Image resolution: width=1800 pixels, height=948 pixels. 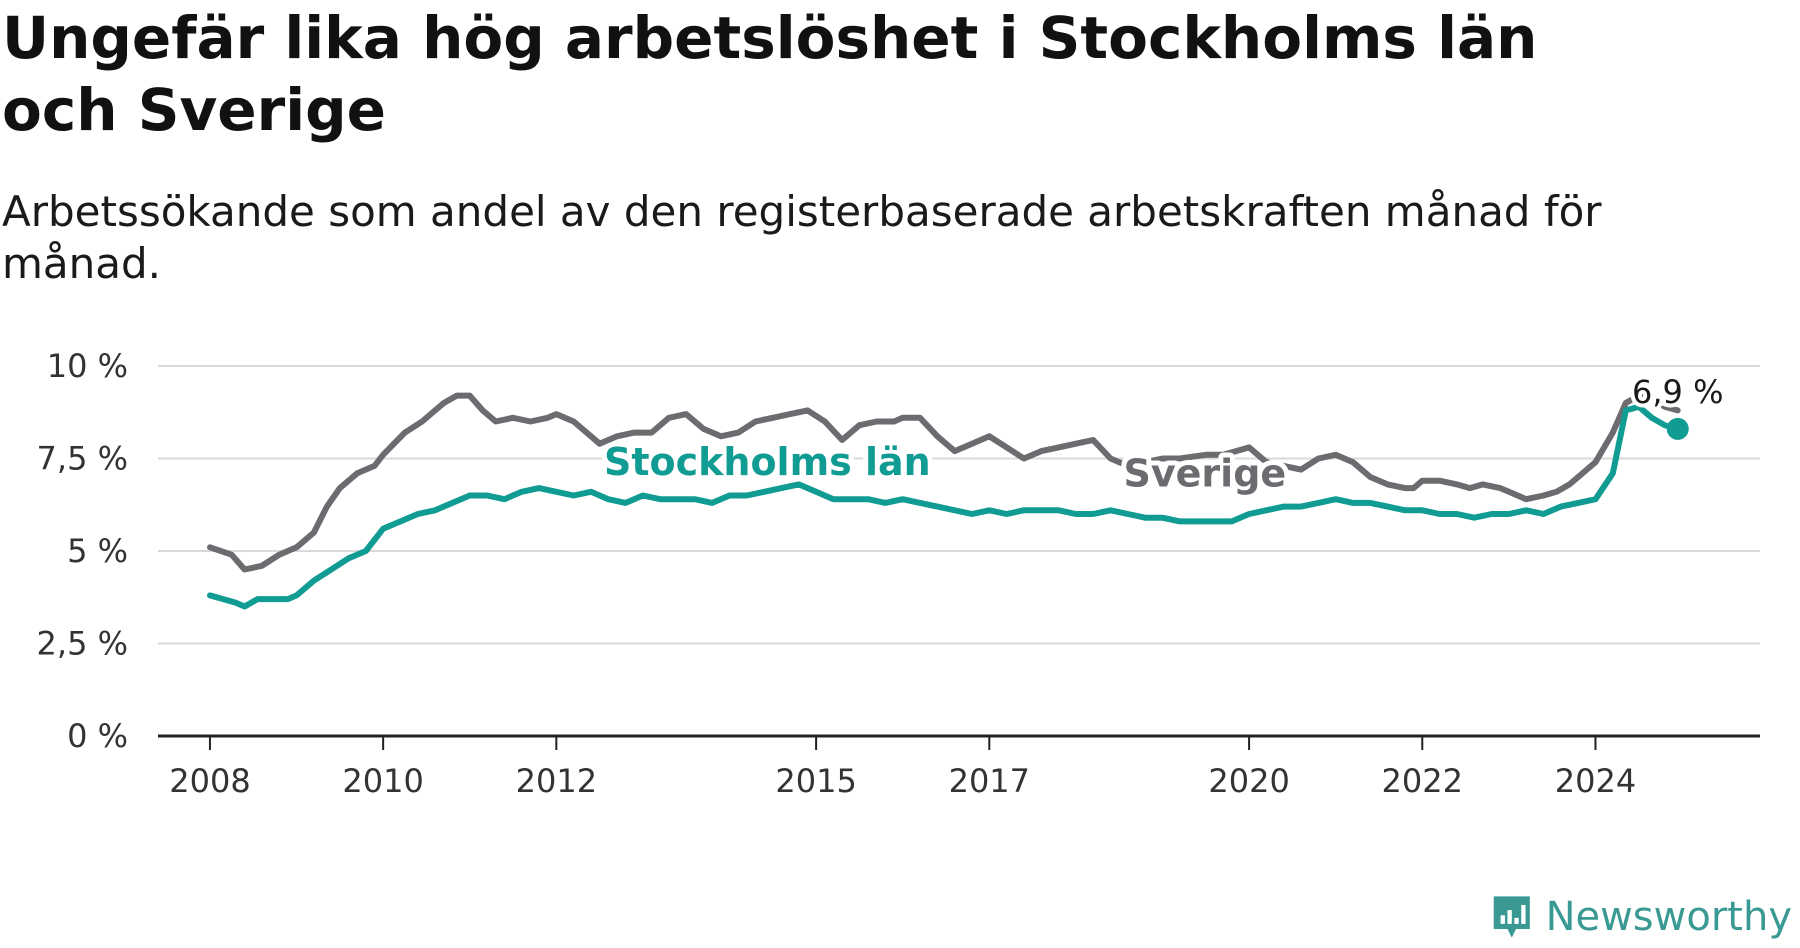 What do you see at coordinates (989, 781) in the screenshot?
I see `x-tick-label: 2017` at bounding box center [989, 781].